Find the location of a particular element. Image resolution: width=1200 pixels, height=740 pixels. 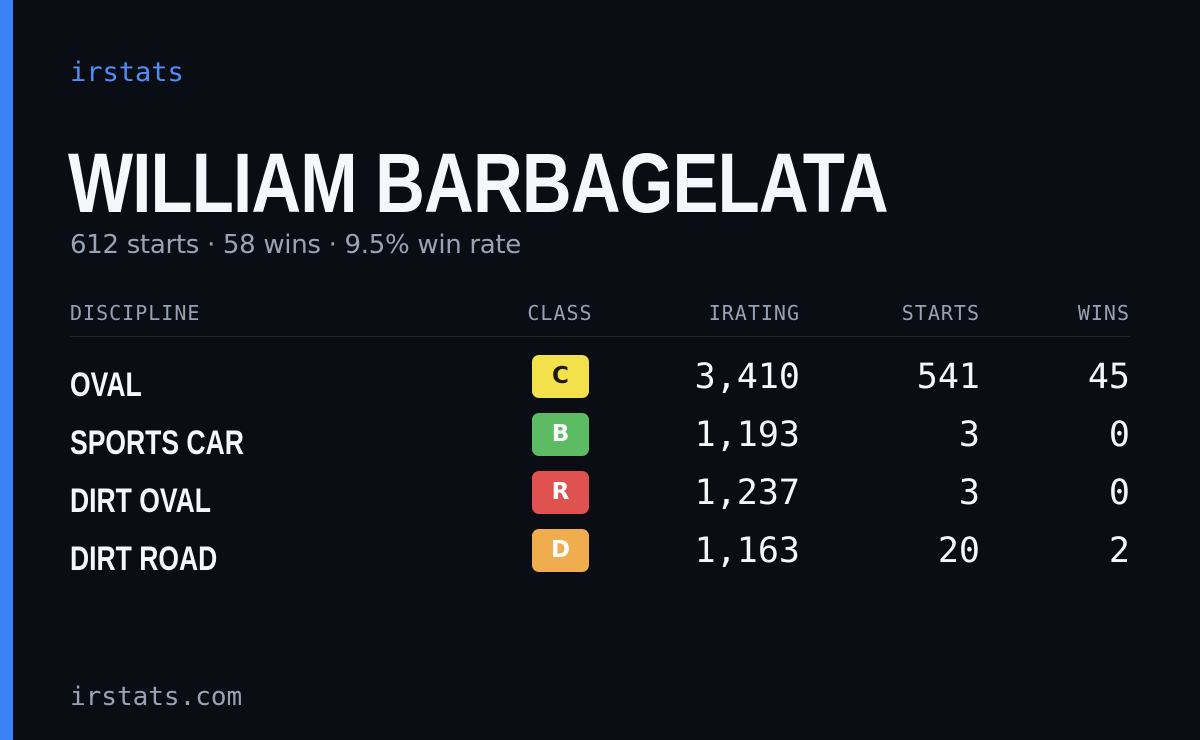

discipline-name: OVAL is located at coordinates (106, 385).